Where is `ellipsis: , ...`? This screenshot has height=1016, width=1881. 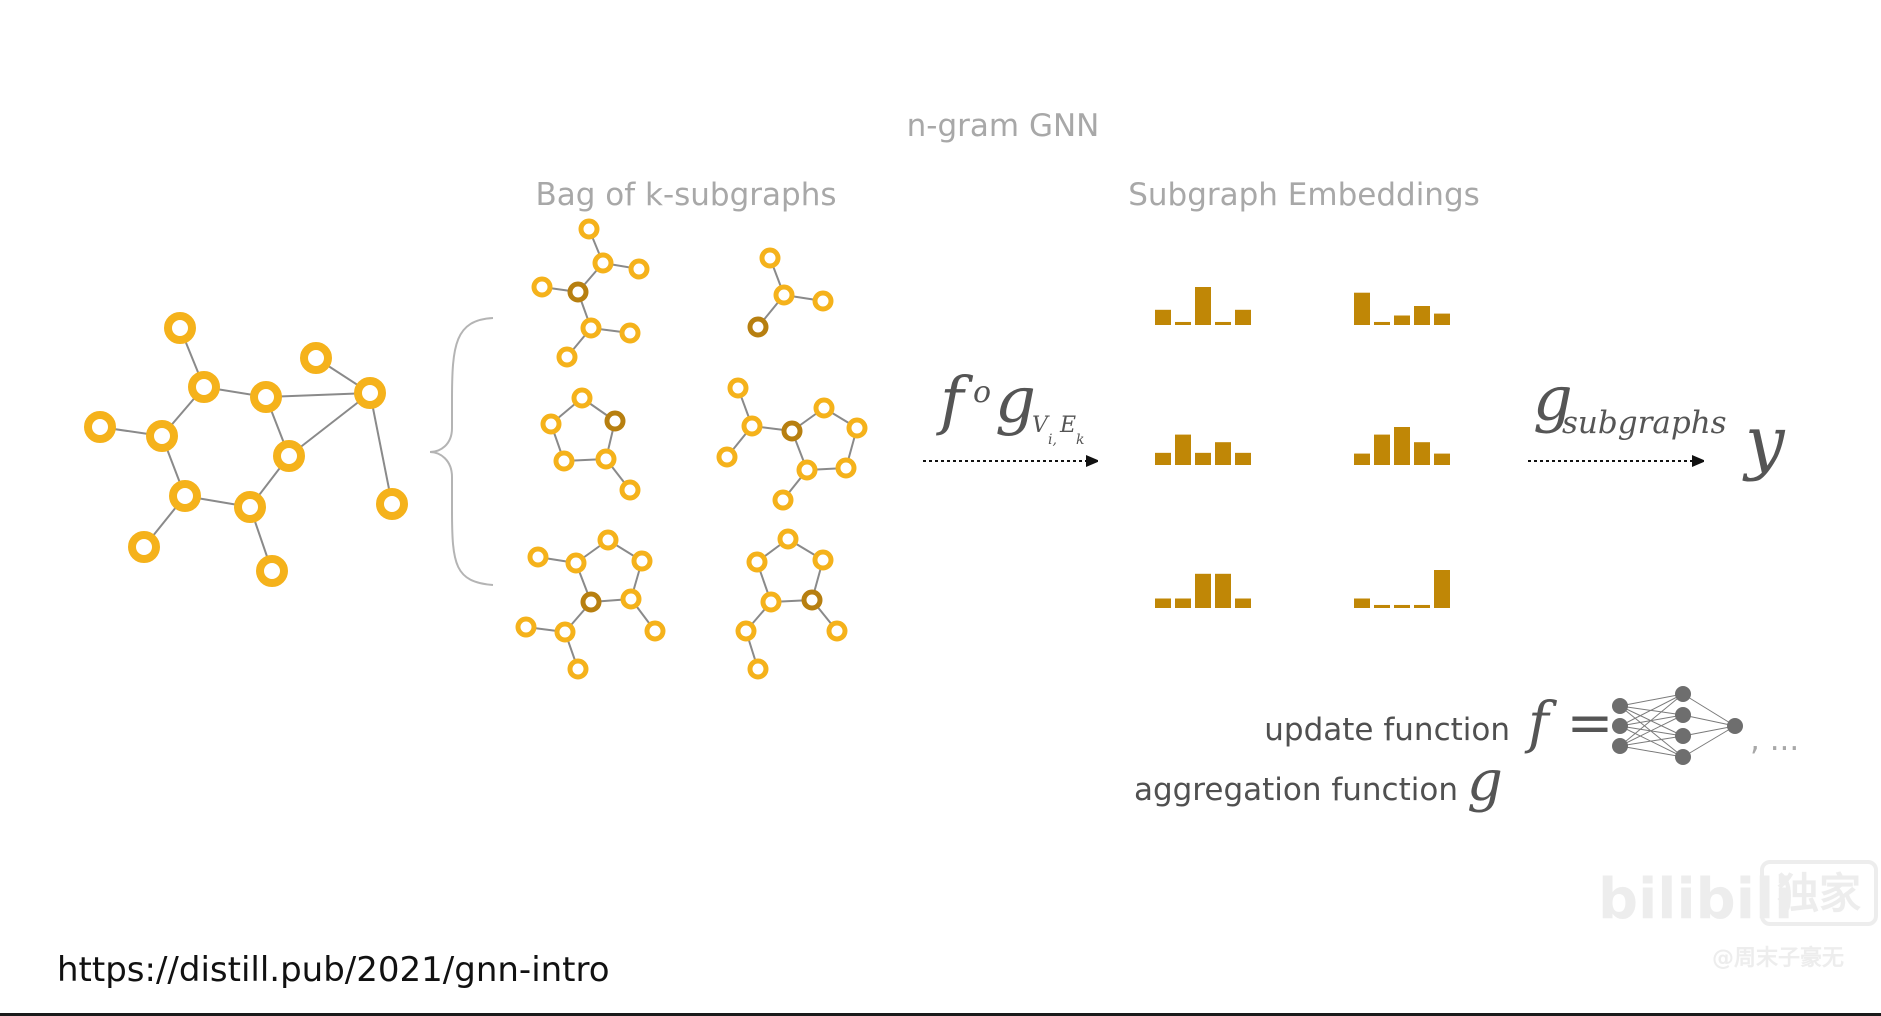 ellipsis: , ... is located at coordinates (1774, 740).